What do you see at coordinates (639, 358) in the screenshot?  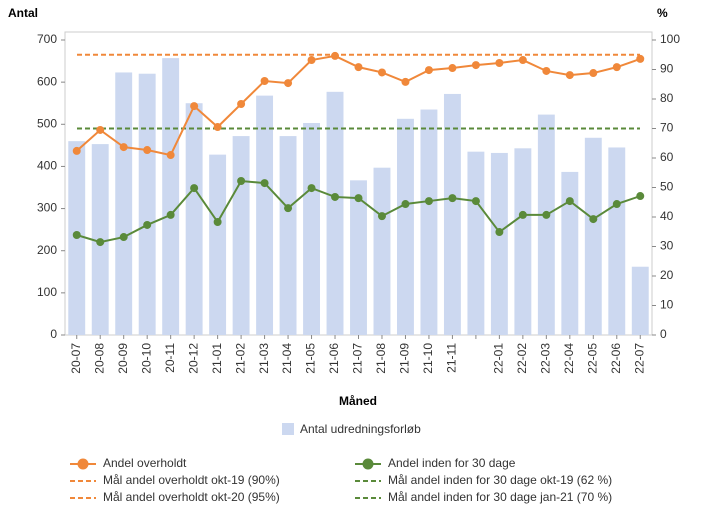 I see `x-tick-label: 22-07` at bounding box center [639, 358].